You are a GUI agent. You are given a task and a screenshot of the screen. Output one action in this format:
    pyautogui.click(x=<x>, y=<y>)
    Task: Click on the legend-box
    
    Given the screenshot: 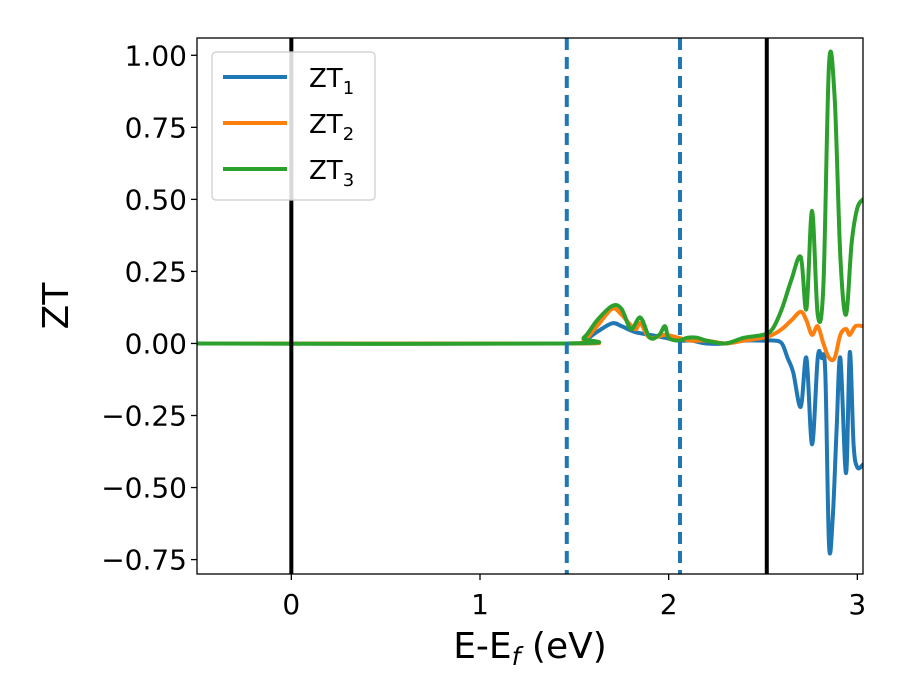 What is the action you would take?
    pyautogui.click(x=293, y=126)
    